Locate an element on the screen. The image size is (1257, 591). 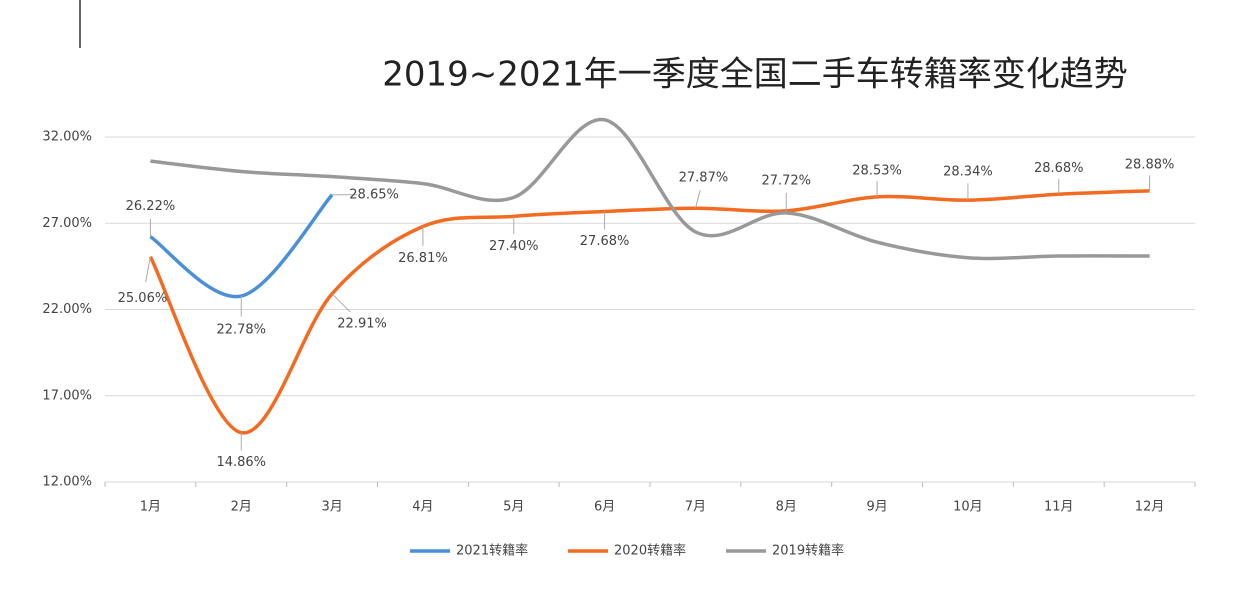
data-label: 27.40% is located at coordinates (514, 246).